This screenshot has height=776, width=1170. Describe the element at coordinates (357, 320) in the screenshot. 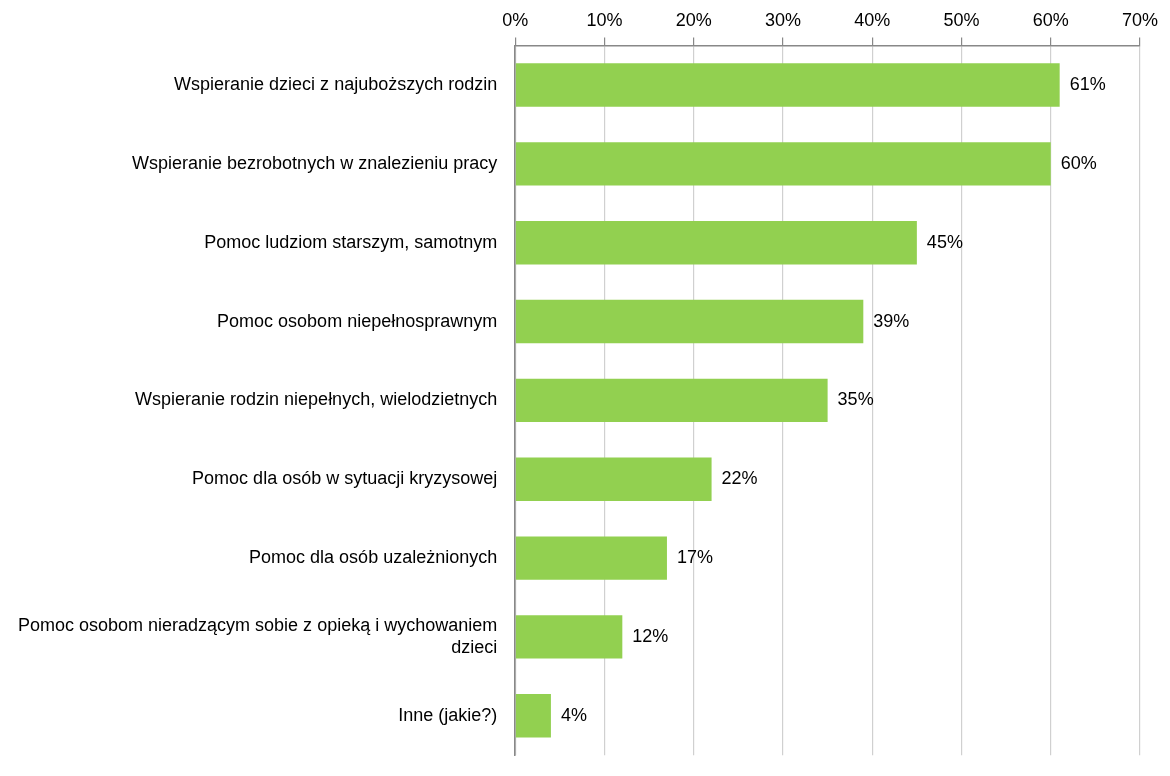

I see `y-tick-label: Pomoc osobom niepełnosprawnym` at that location.